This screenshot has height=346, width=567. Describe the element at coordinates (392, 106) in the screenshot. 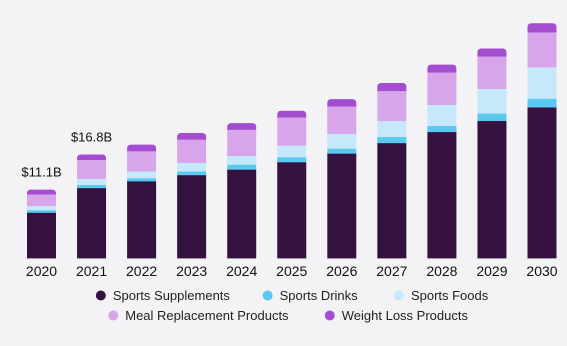

I see `bar-segment-meal-replacement-products-2027` at that location.